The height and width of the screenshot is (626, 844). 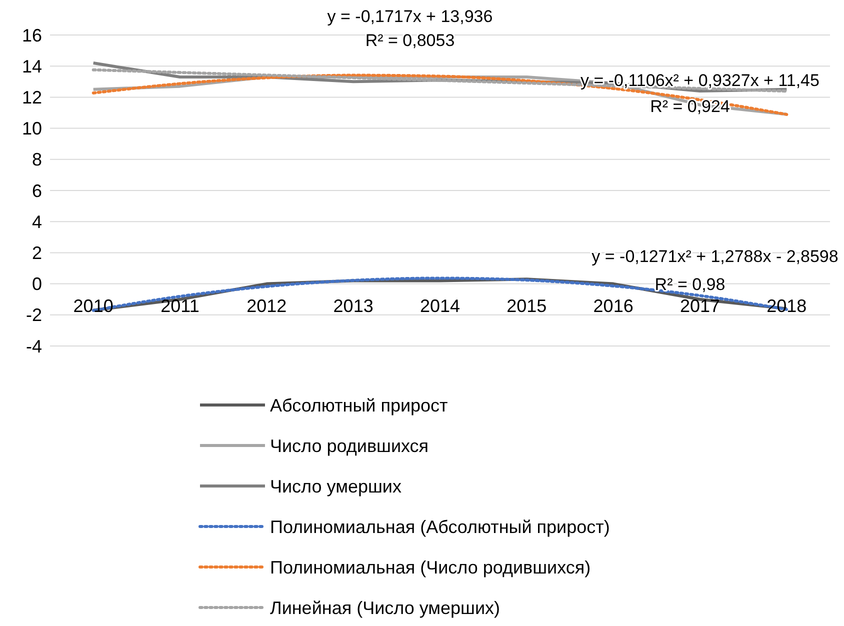 I want to click on legend-label: Линейная (Число умерших), so click(x=385, y=608).